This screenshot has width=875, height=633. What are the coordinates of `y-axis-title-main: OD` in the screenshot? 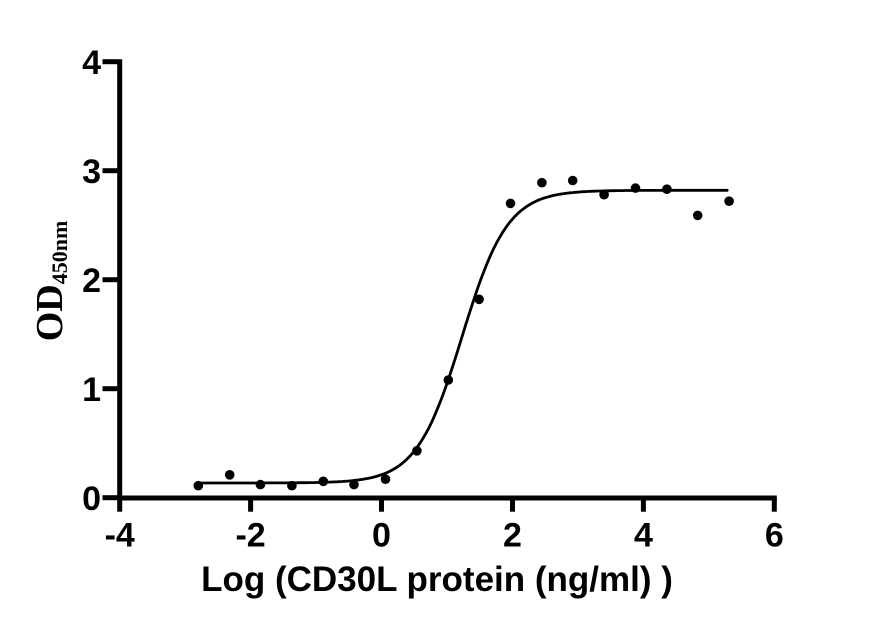 It's located at (50, 312).